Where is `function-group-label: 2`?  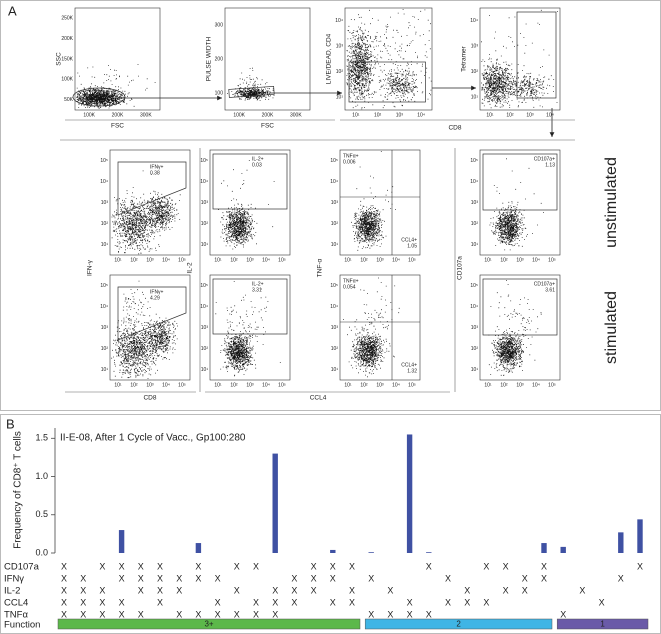 function-group-label: 2 is located at coordinates (458, 624).